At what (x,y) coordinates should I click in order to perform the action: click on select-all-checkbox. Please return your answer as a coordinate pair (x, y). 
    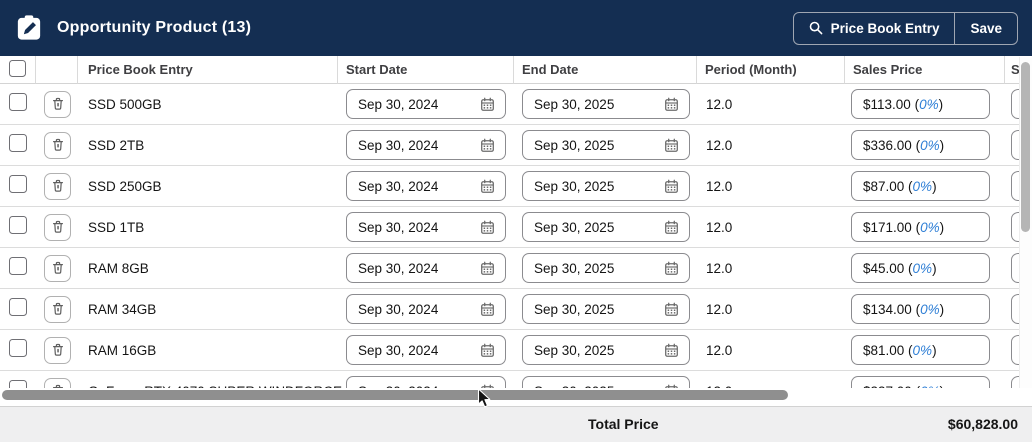
    Looking at the image, I should click on (17, 68).